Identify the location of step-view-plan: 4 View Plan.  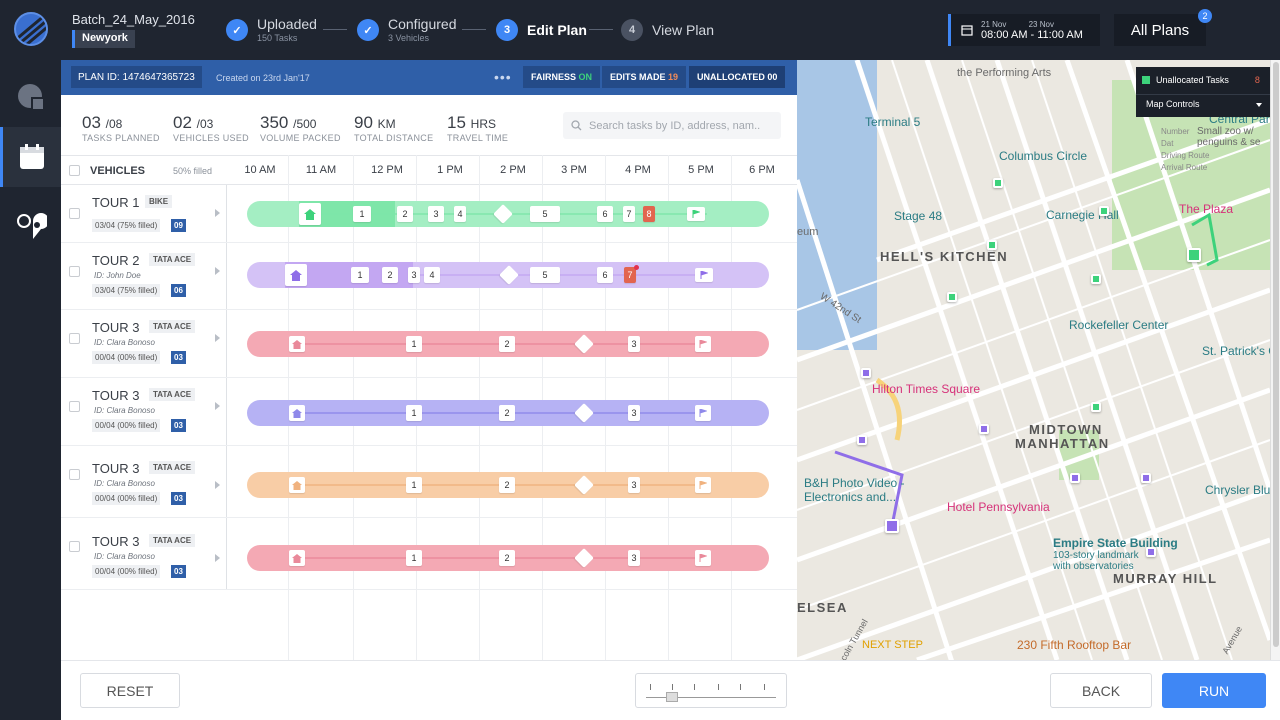
(667, 30).